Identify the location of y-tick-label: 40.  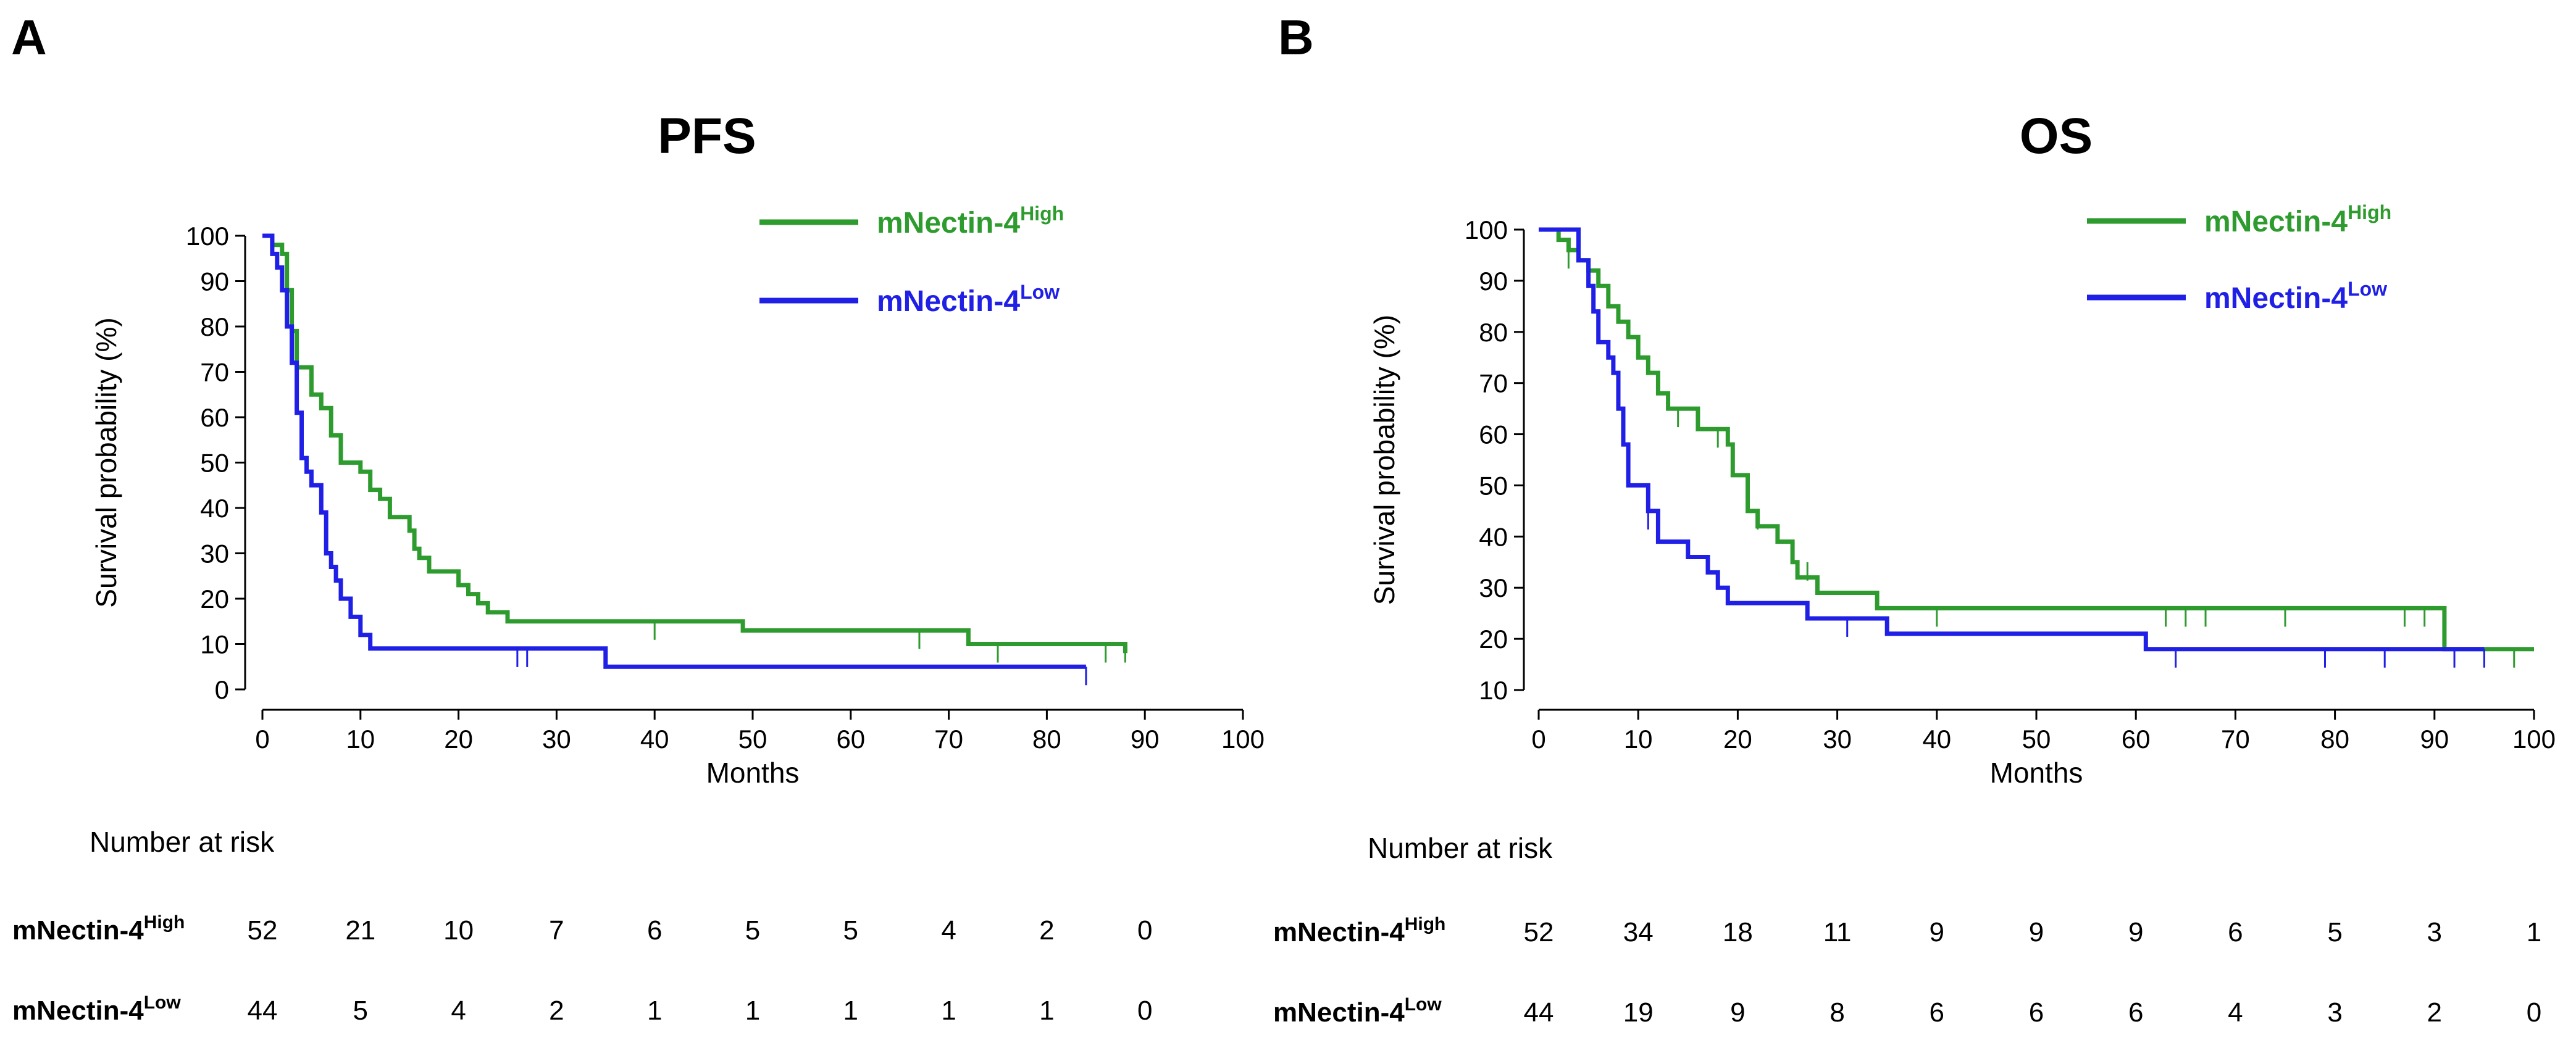
(1493, 536).